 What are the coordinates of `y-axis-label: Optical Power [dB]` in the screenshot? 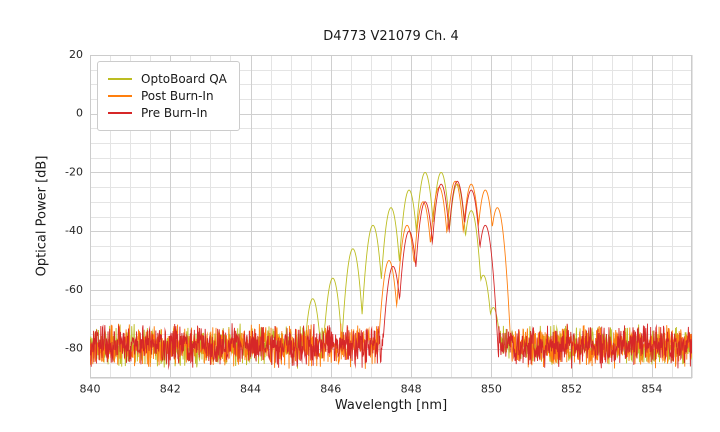 It's located at (42, 216).